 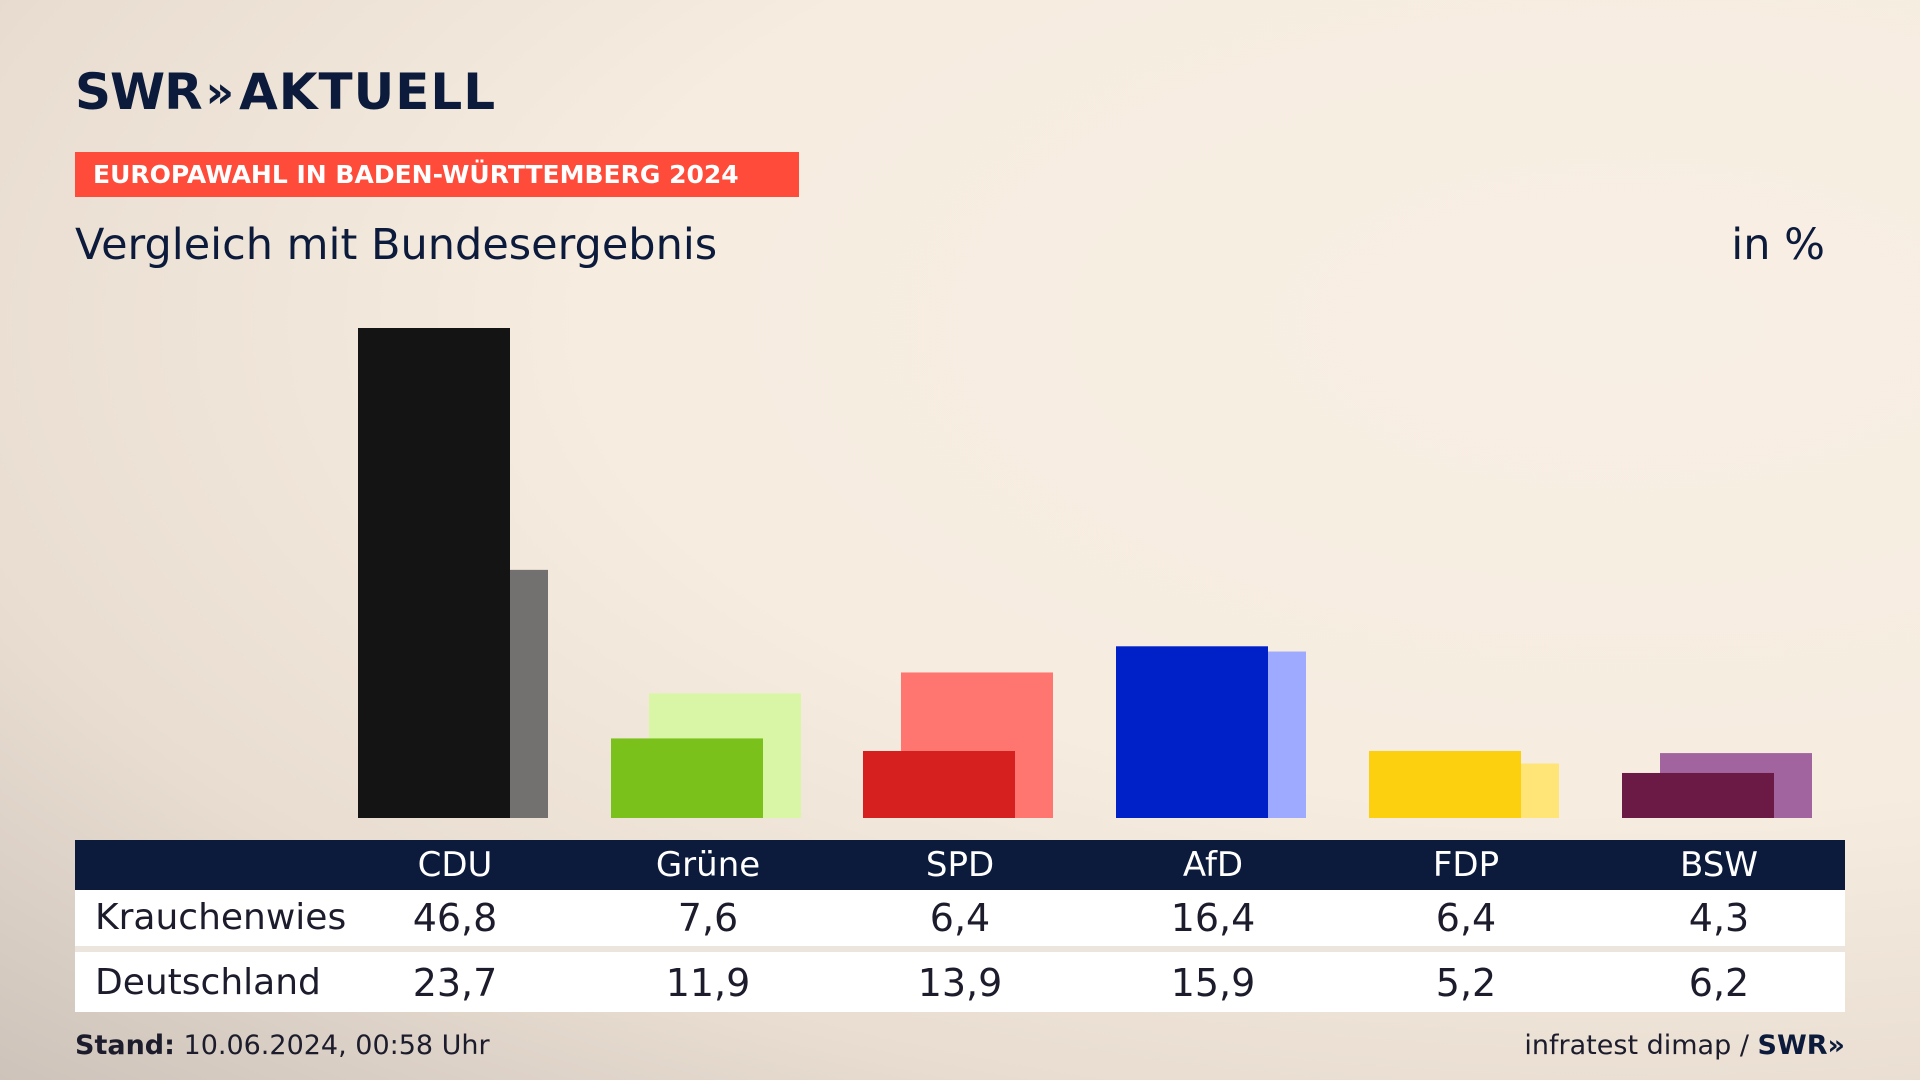 I want to click on source-text: infratest dimap /, so click(x=1636, y=1045).